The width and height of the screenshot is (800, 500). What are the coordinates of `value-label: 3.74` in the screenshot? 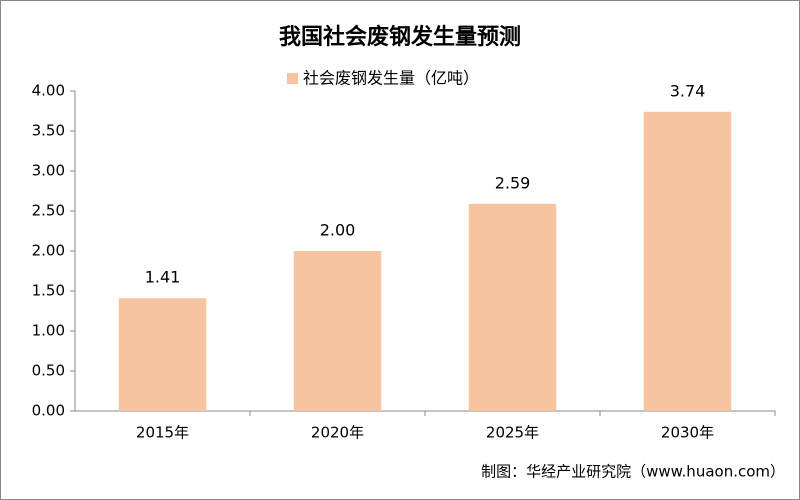 It's located at (688, 90).